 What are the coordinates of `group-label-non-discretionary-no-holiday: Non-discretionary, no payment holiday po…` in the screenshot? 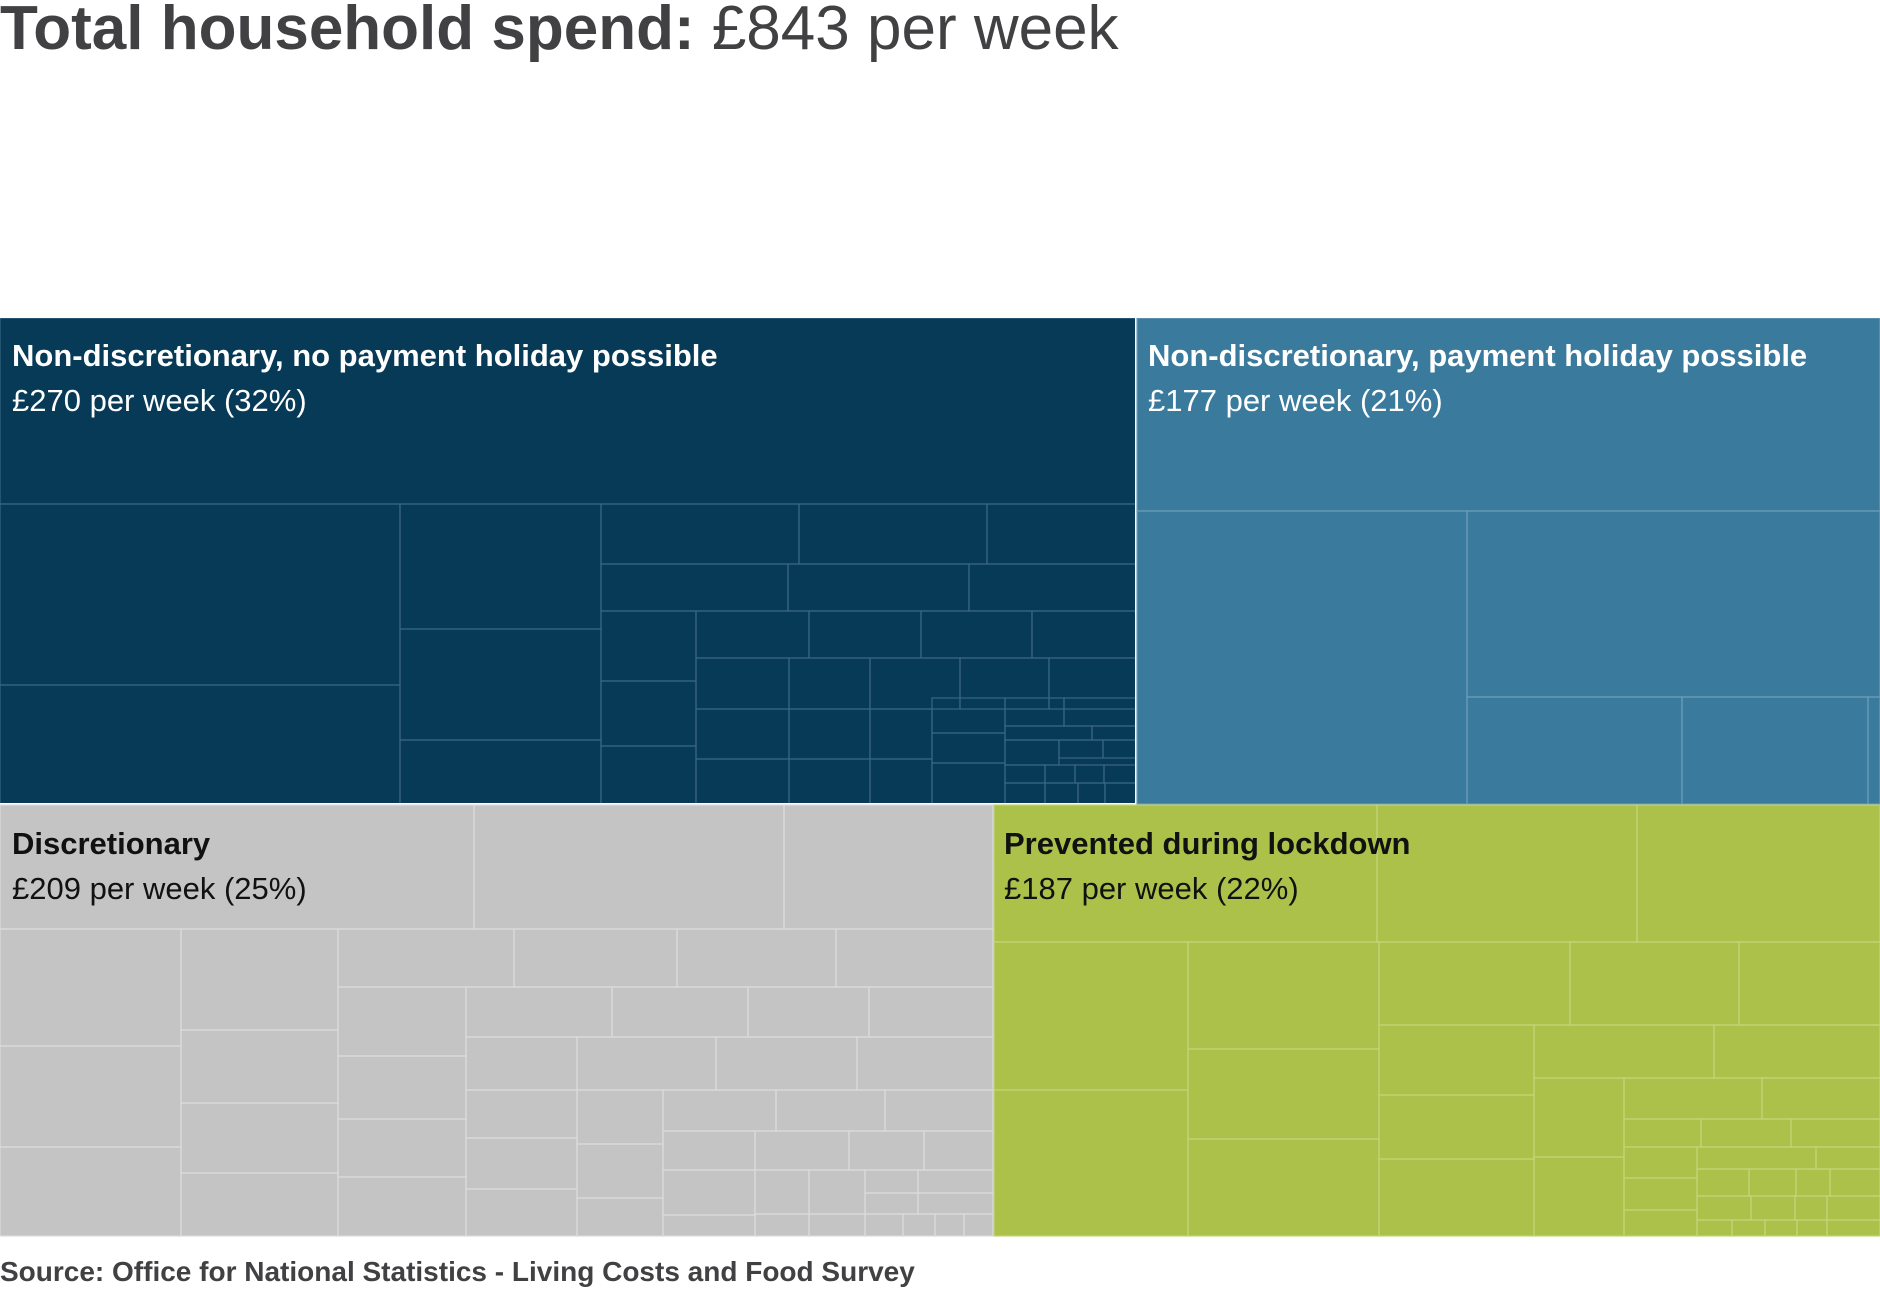 It's located at (365, 355).